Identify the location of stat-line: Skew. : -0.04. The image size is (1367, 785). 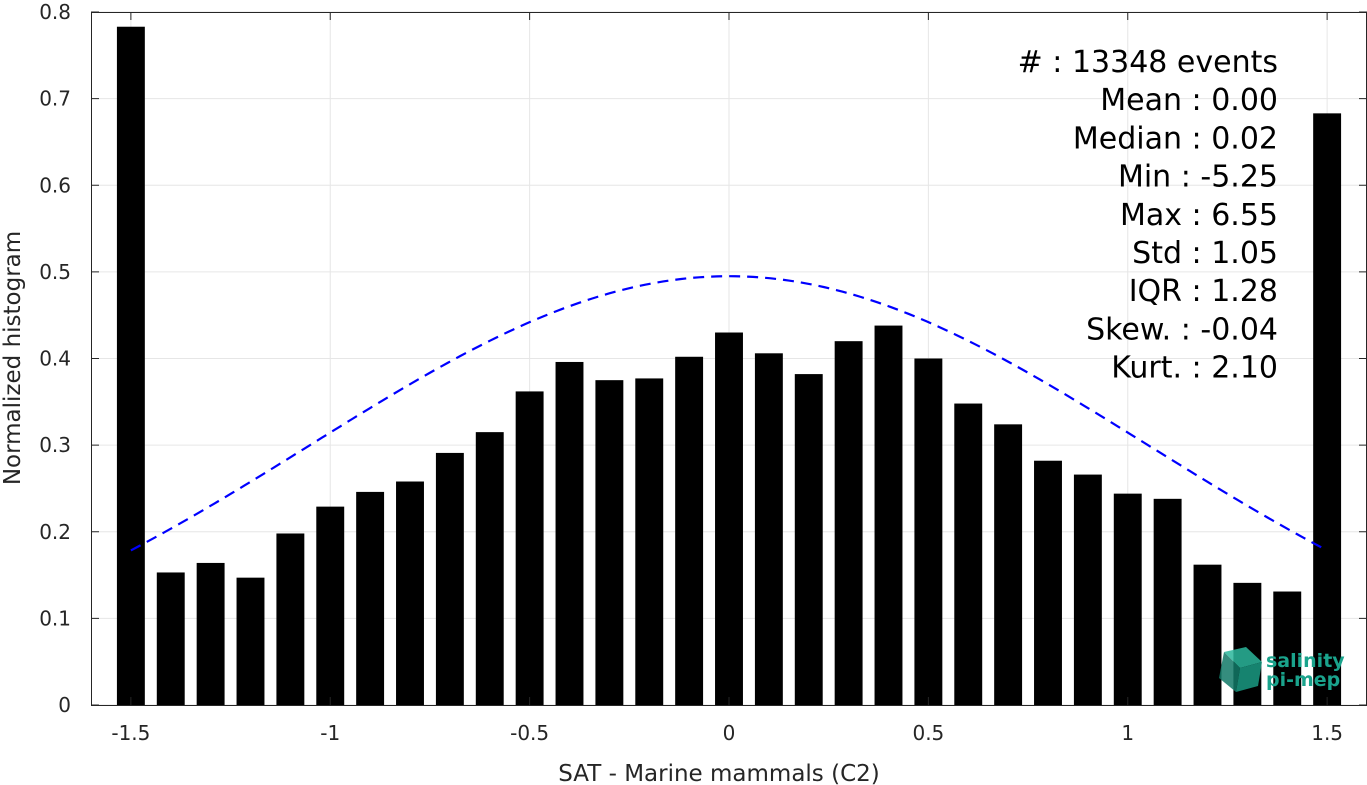
(1182, 329).